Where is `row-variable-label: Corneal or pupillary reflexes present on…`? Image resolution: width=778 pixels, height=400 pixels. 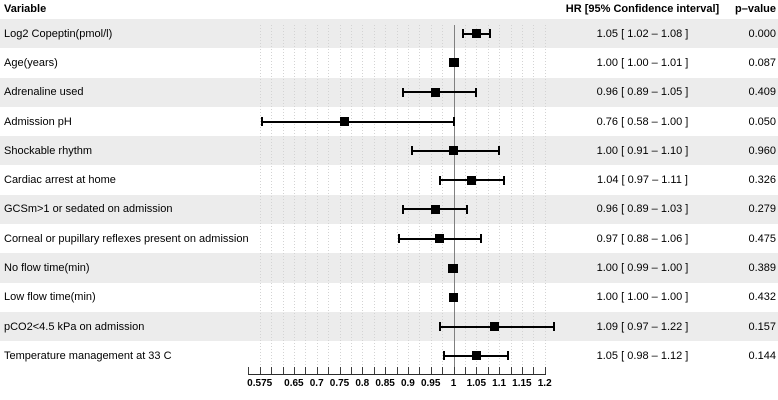
row-variable-label: Corneal or pupillary reflexes present on… is located at coordinates (126, 238).